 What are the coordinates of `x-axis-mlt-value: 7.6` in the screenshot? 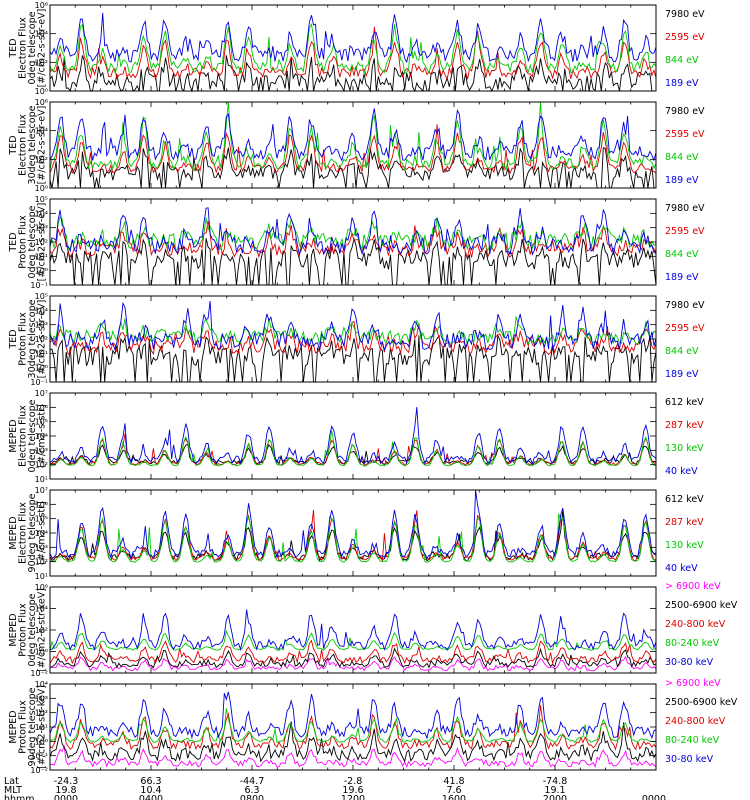 It's located at (453, 790).